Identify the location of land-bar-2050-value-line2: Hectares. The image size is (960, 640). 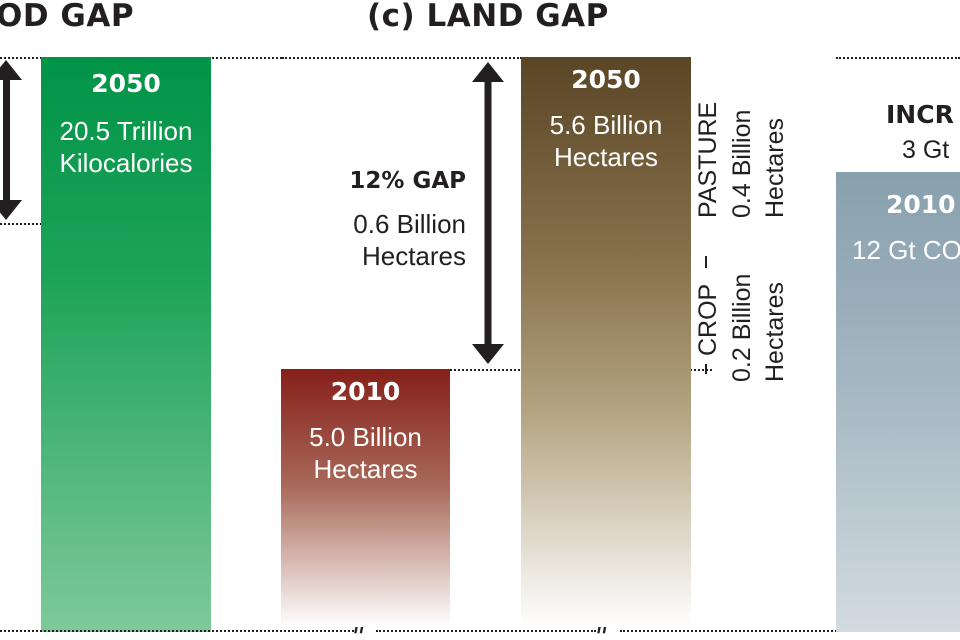
(606, 157).